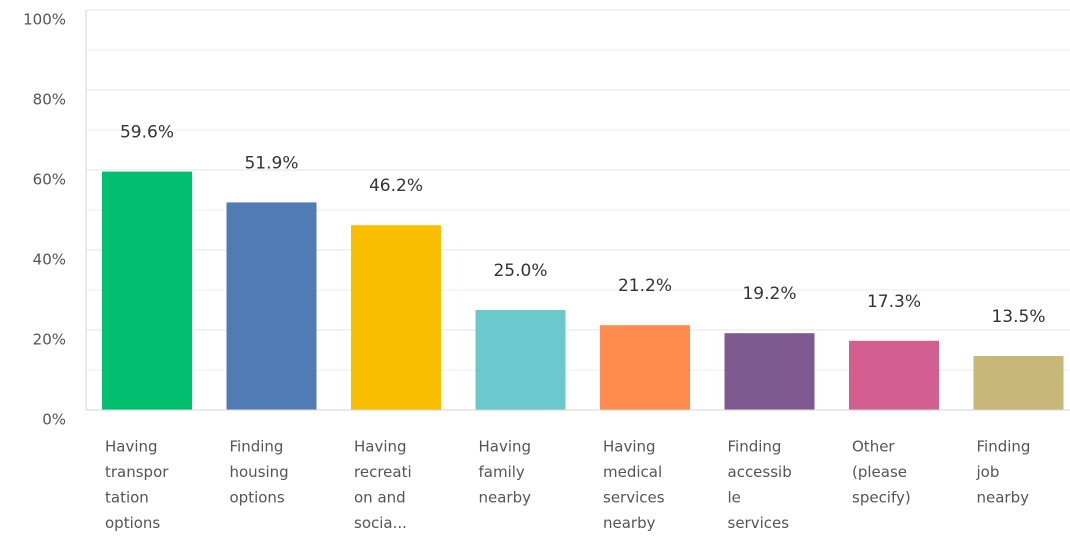 The height and width of the screenshot is (546, 1070). Describe the element at coordinates (49, 180) in the screenshot. I see `y-tick-label: 60%` at that location.